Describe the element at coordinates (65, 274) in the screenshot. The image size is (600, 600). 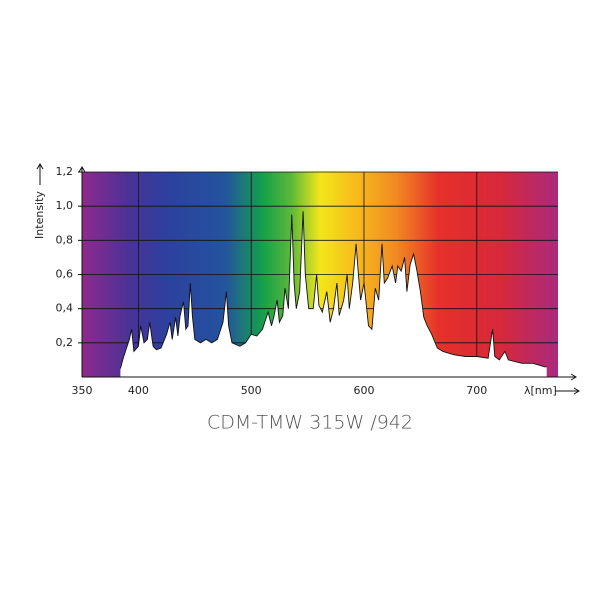
I see `y-tick-label: 0,6` at that location.